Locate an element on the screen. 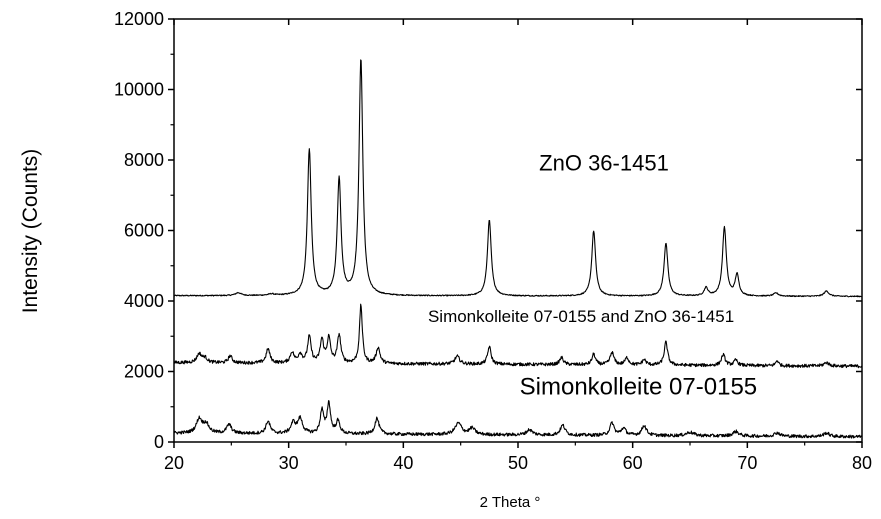 This screenshot has height=519, width=881. x-tick-label: 60 is located at coordinates (633, 463).